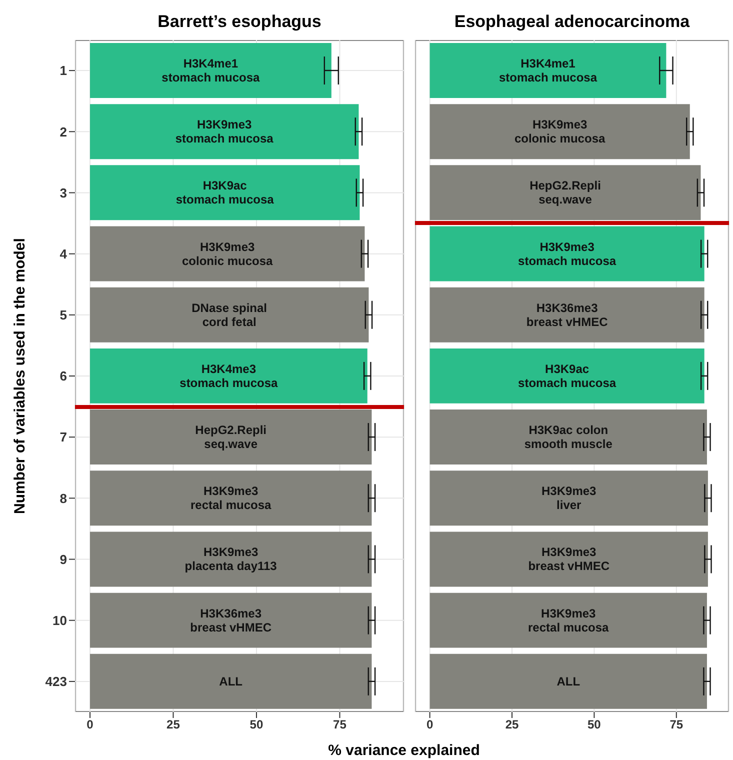  What do you see at coordinates (63, 70) in the screenshot?
I see `y-tick-label: 1` at bounding box center [63, 70].